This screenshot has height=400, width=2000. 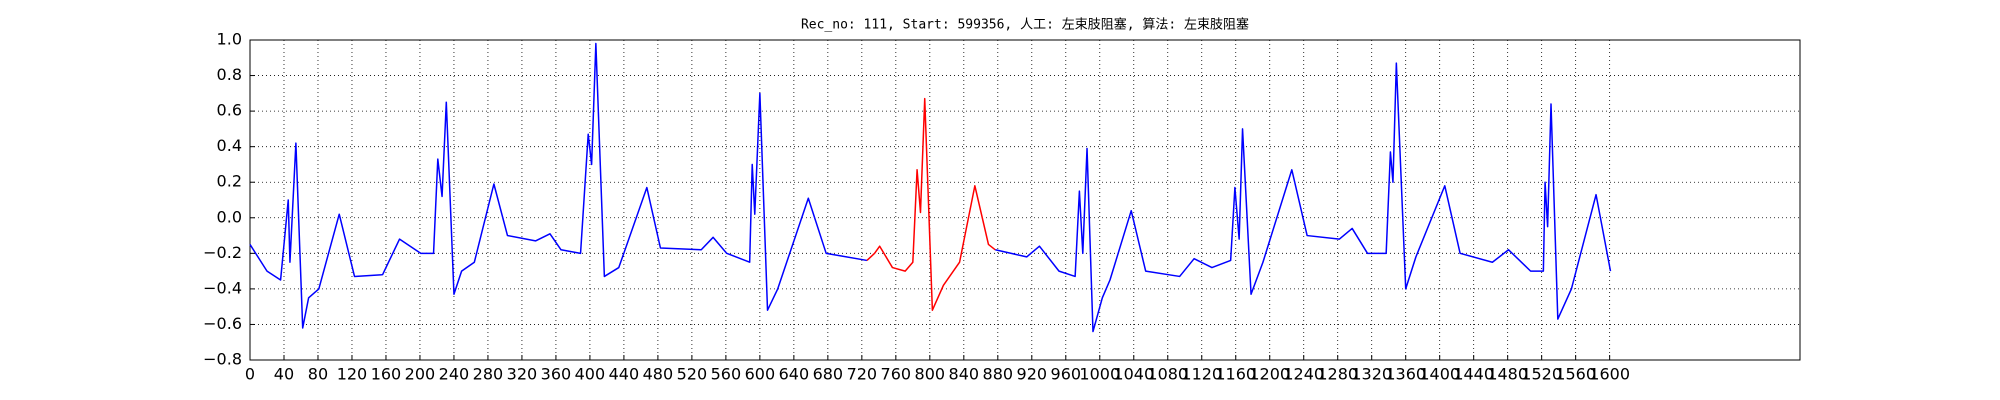 I want to click on x-tick-label: 1360, so click(x=1405, y=374).